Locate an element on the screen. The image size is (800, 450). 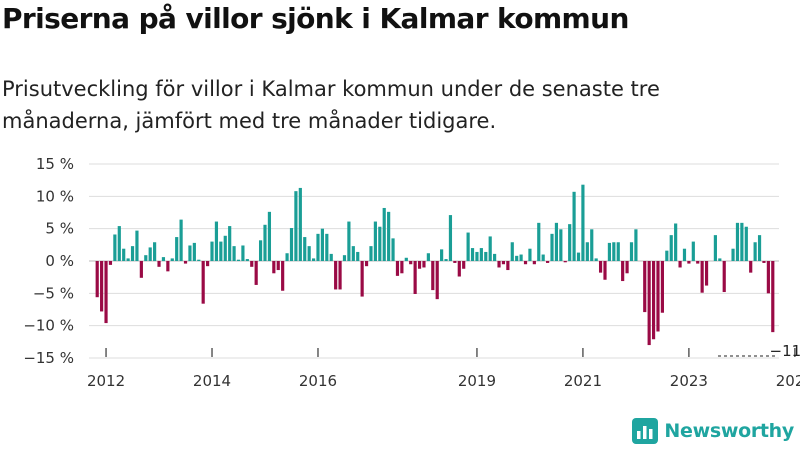
y-tick-label: −5 % is located at coordinates (53, 293).